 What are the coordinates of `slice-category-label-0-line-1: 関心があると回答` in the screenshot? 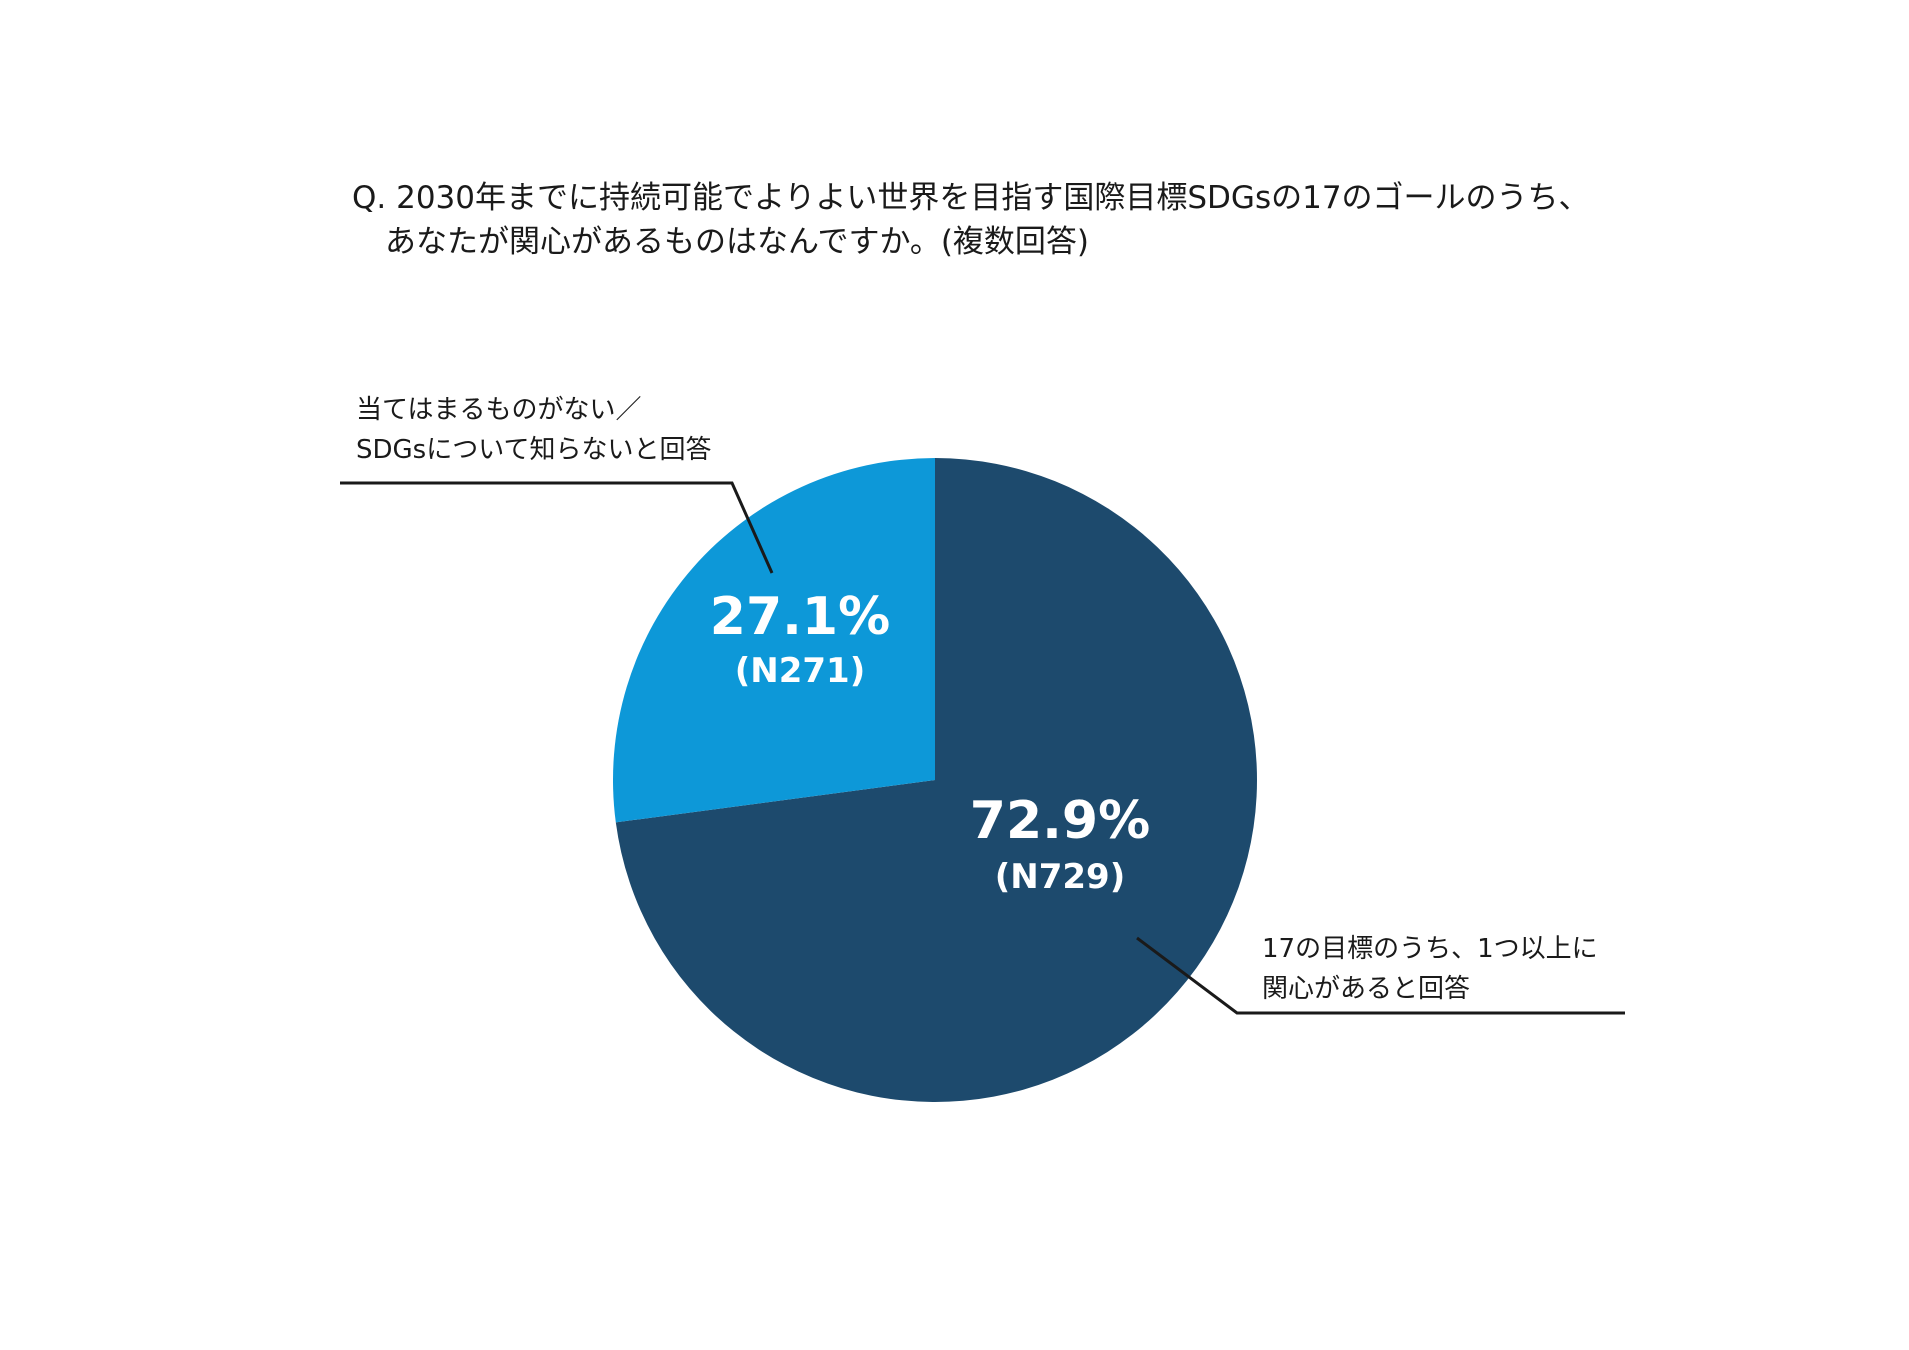 It's located at (1366, 989).